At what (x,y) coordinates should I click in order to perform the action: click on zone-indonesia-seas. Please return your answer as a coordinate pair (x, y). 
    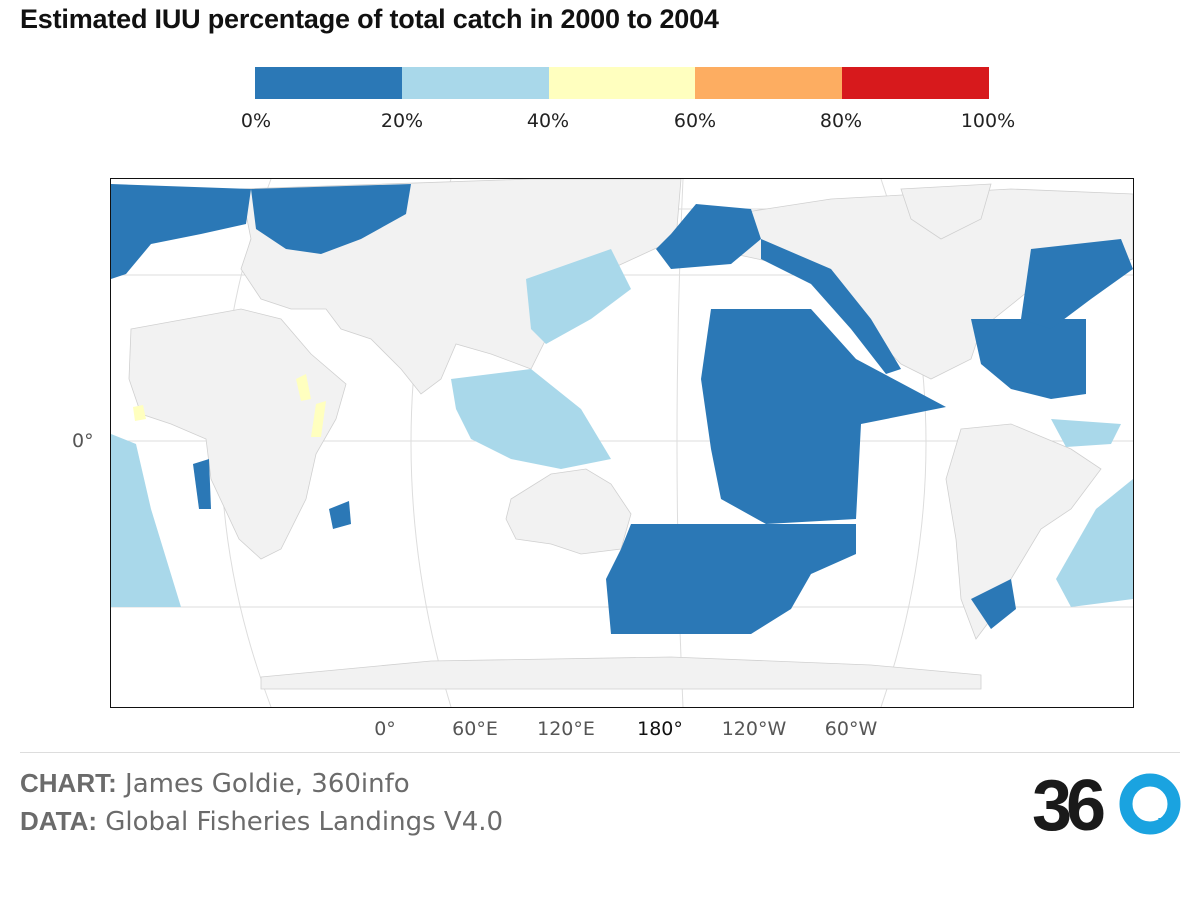
    Looking at the image, I should click on (531, 419).